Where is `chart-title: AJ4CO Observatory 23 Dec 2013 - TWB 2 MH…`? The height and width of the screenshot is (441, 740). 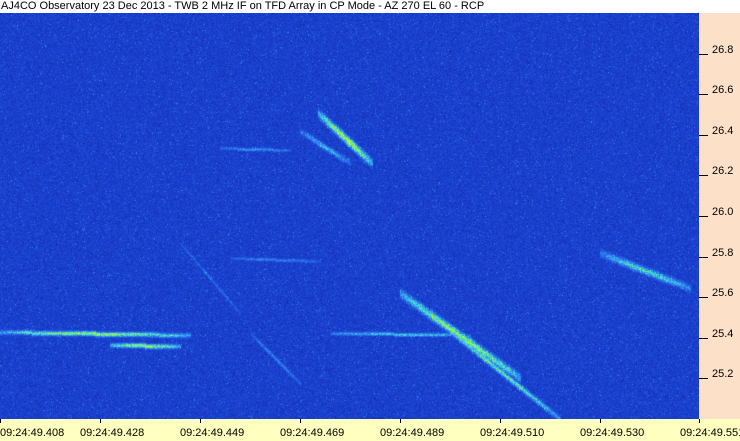 chart-title: AJ4CO Observatory 23 Dec 2013 - TWB 2 MH… is located at coordinates (370, 6).